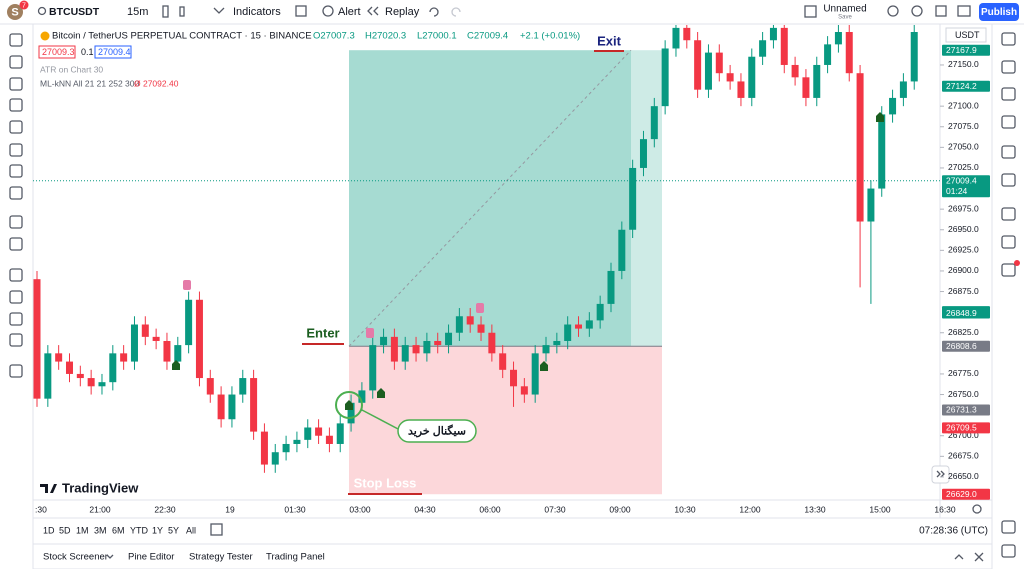 This screenshot has height=574, width=1024. Describe the element at coordinates (349, 12) in the screenshot. I see `alert-button: Alert` at that location.